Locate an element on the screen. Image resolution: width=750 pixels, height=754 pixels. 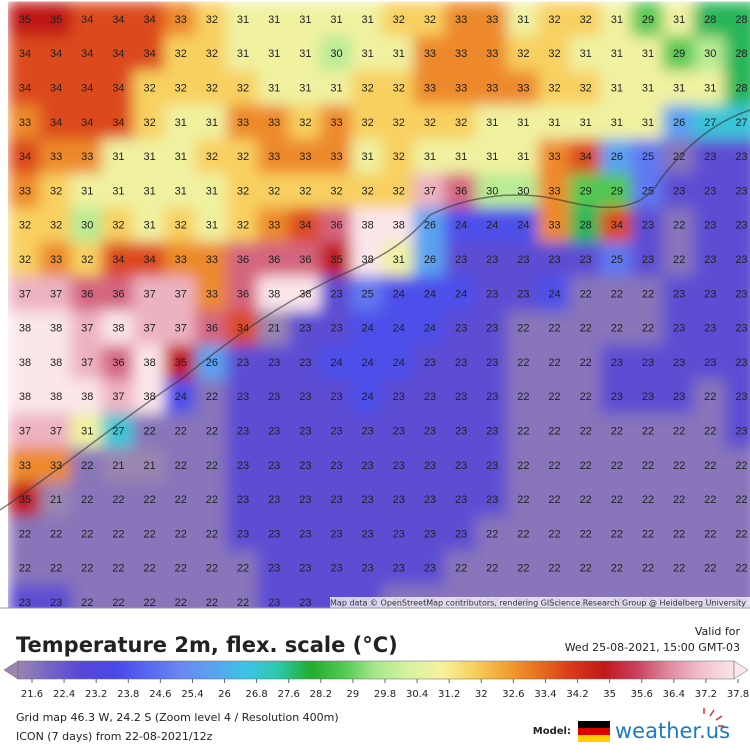
grid-value: 27 is located at coordinates (118, 432).